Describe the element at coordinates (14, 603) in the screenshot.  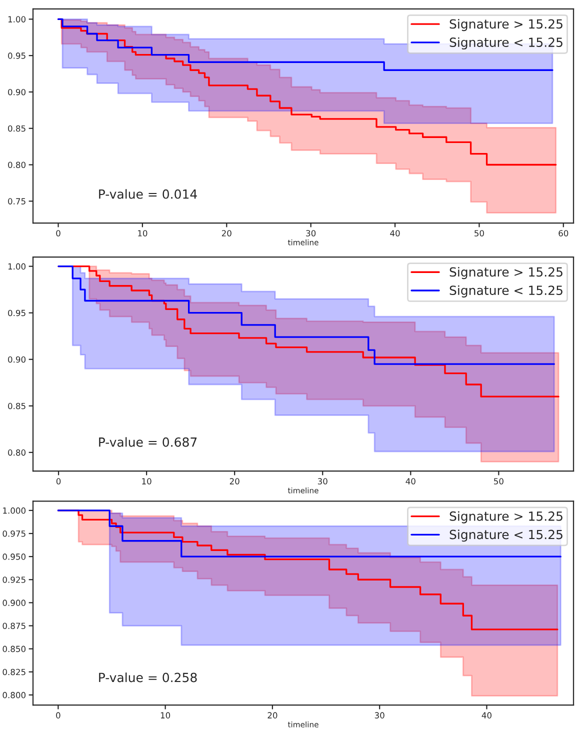
I see `y-tick-label: 0.900` at that location.